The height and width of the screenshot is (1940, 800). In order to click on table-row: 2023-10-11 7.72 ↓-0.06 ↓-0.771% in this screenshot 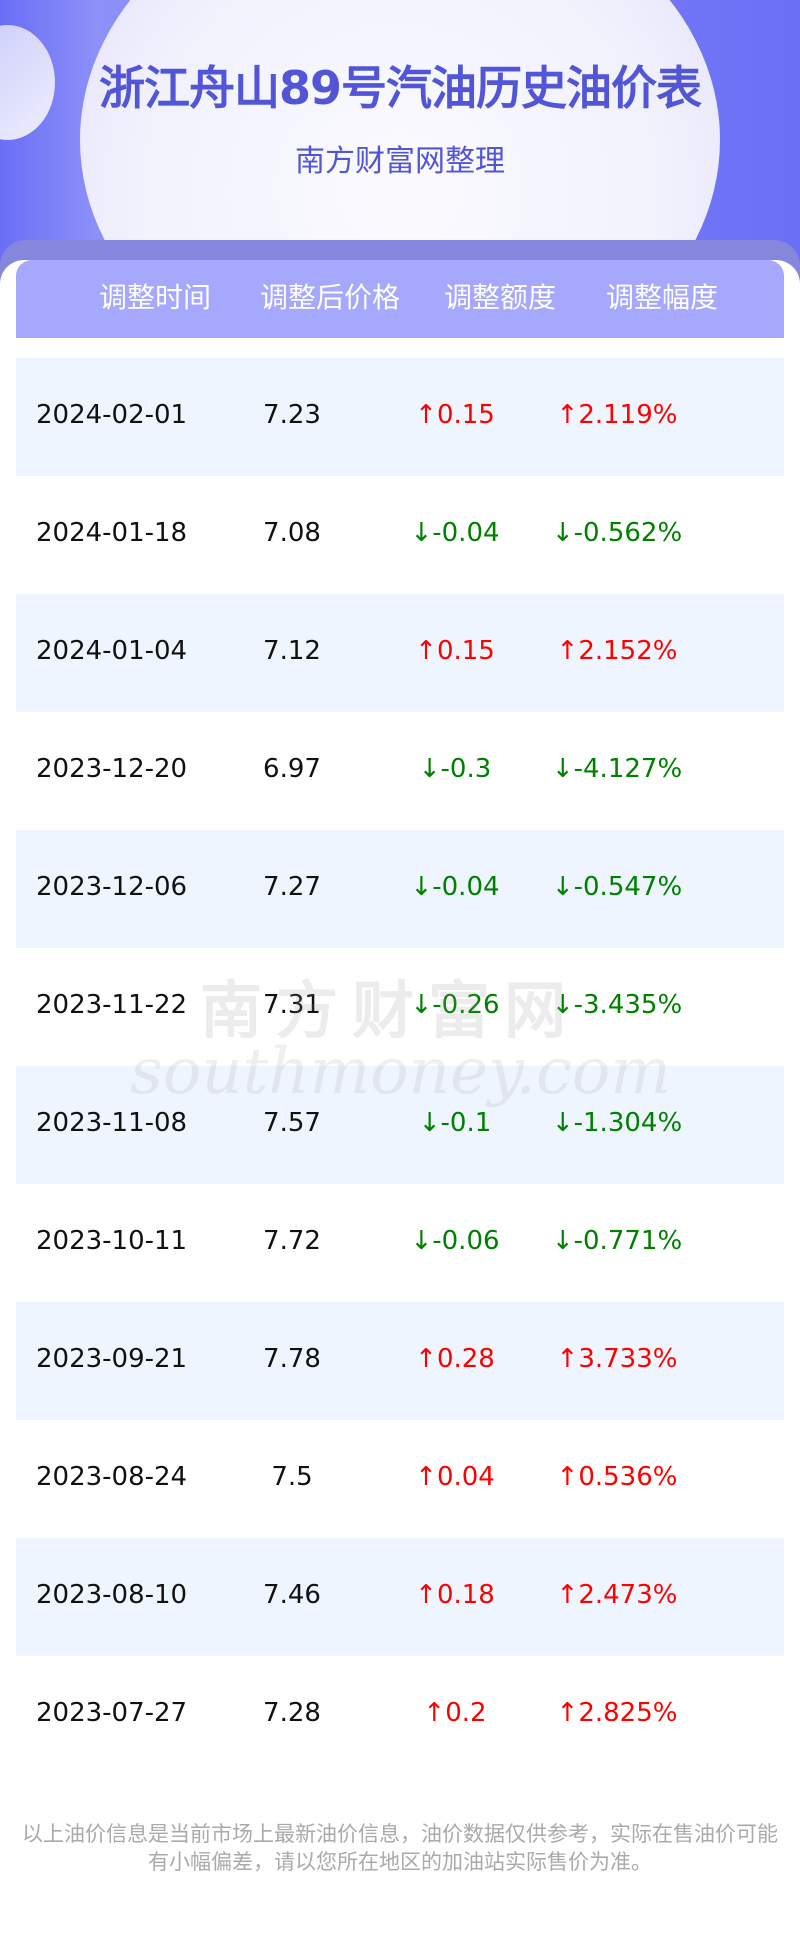, I will do `click(400, 1243)`.